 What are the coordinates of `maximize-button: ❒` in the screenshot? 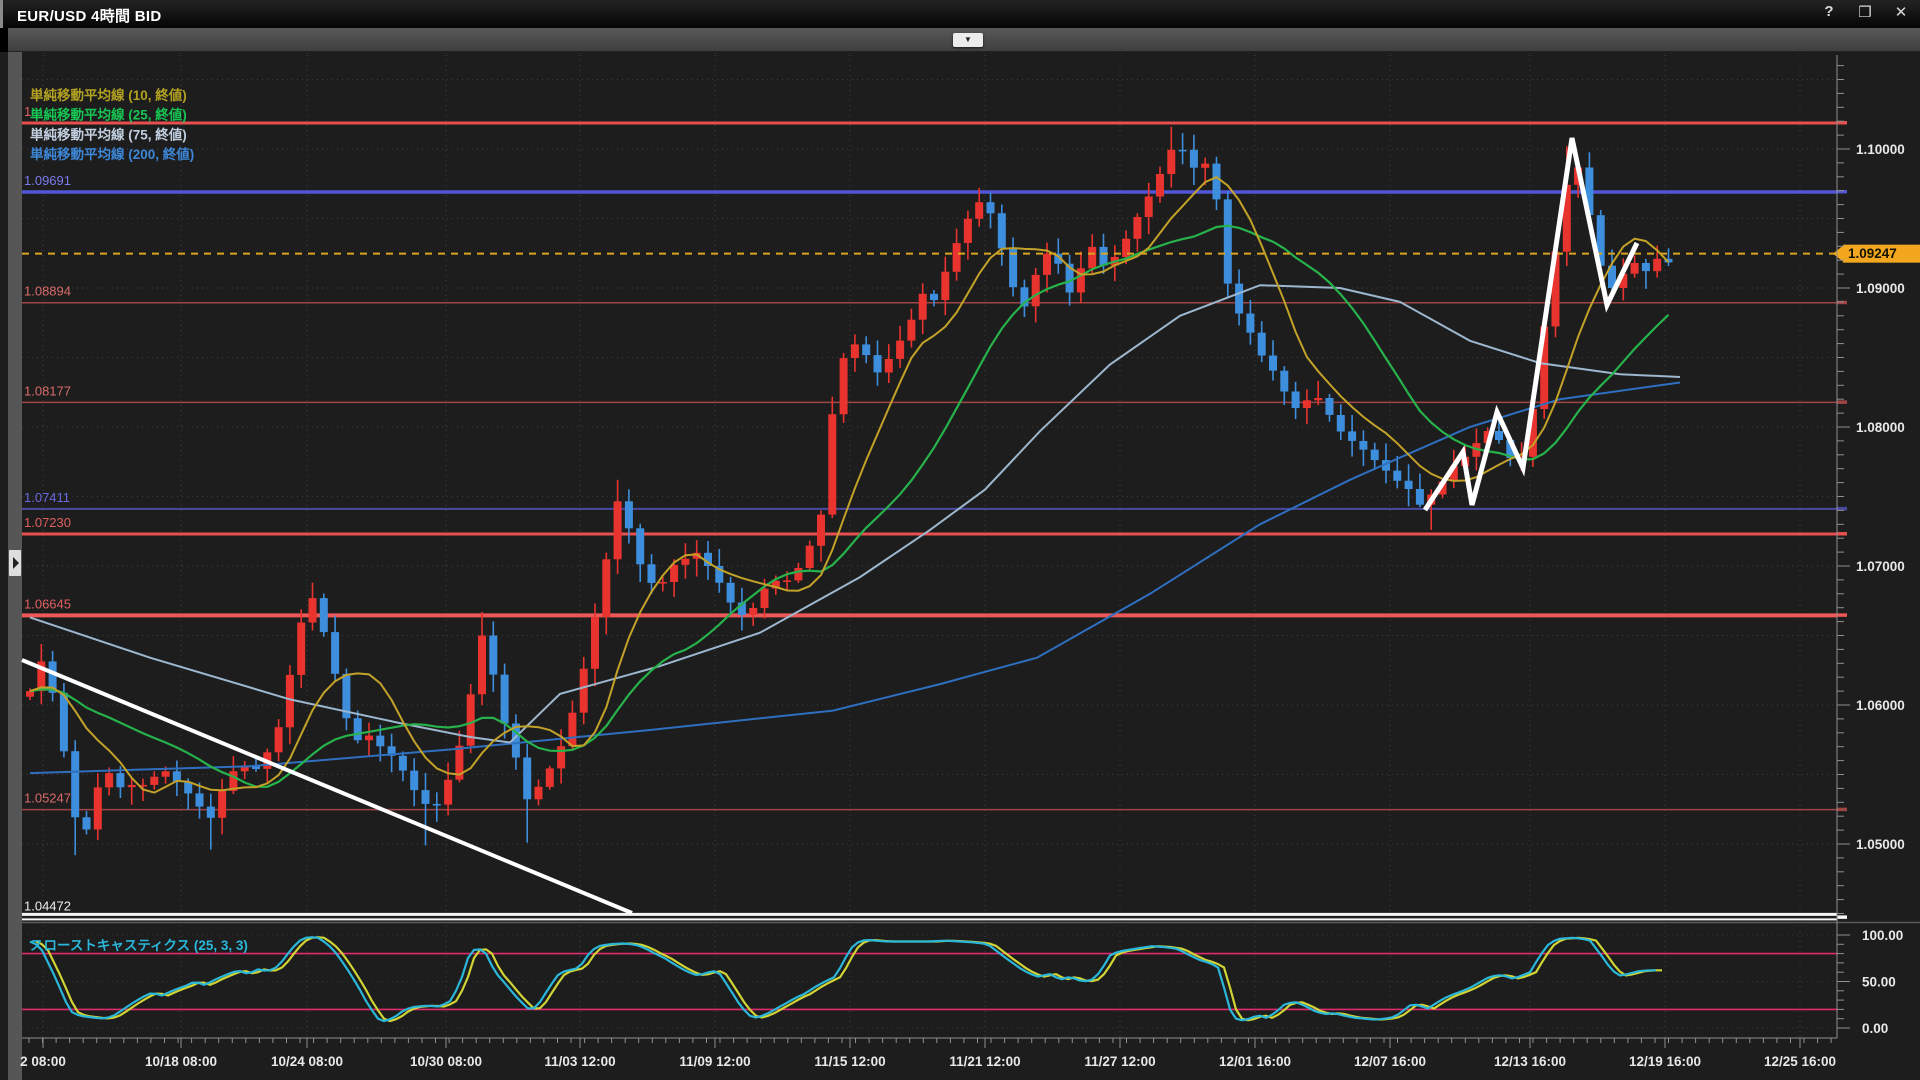 It's located at (1865, 12).